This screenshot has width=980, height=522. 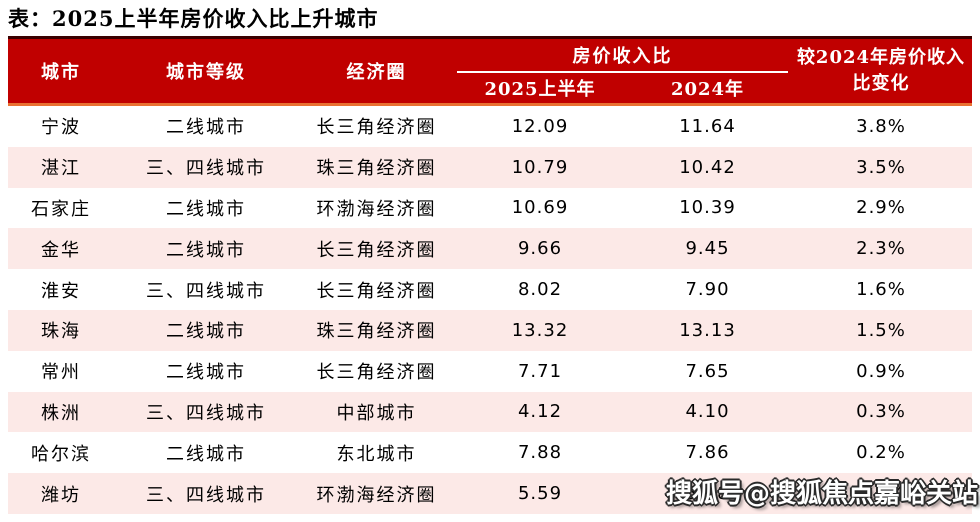 What do you see at coordinates (540, 249) in the screenshot?
I see `cell-2025h1: 9.66` at bounding box center [540, 249].